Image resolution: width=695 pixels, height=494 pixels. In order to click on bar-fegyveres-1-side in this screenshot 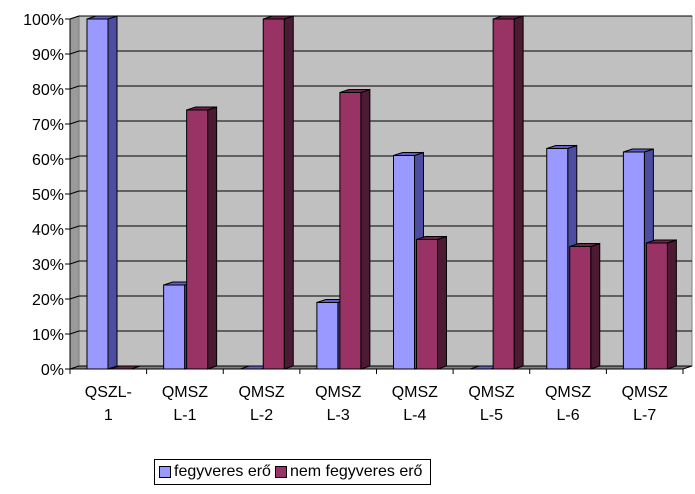, I will do `click(112, 192)`.